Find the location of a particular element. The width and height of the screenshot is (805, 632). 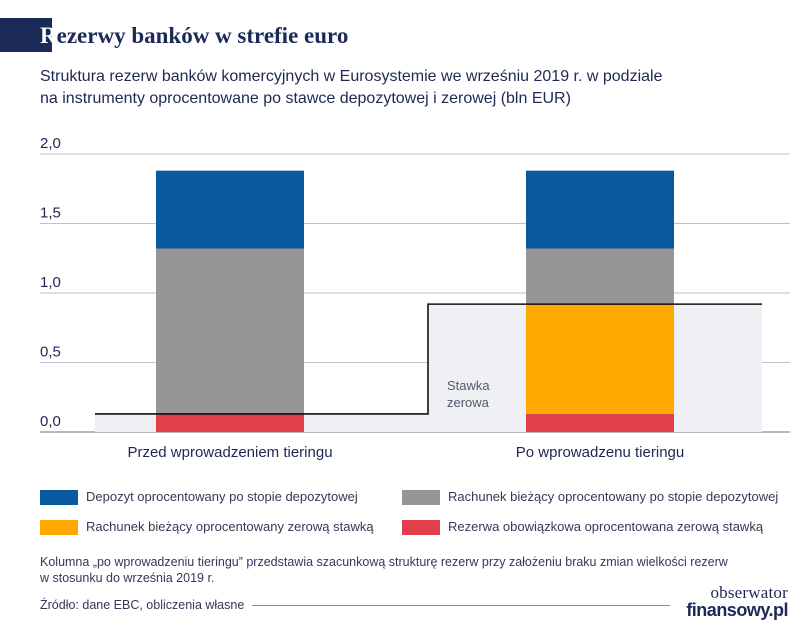

title-bar is located at coordinates (174, 35).